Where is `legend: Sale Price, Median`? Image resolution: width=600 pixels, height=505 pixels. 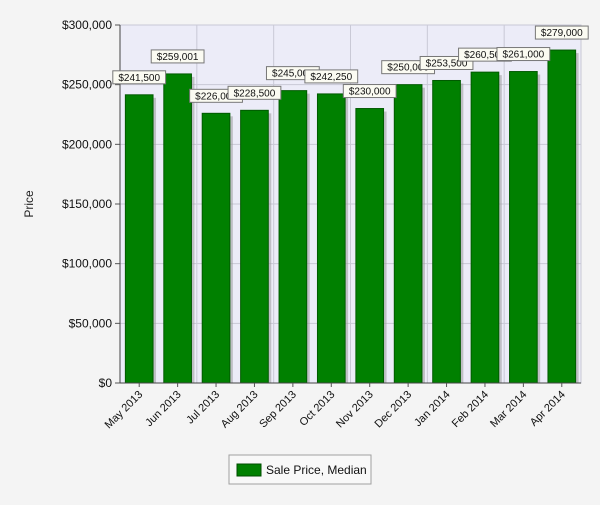
legend: Sale Price, Median is located at coordinates (300, 469).